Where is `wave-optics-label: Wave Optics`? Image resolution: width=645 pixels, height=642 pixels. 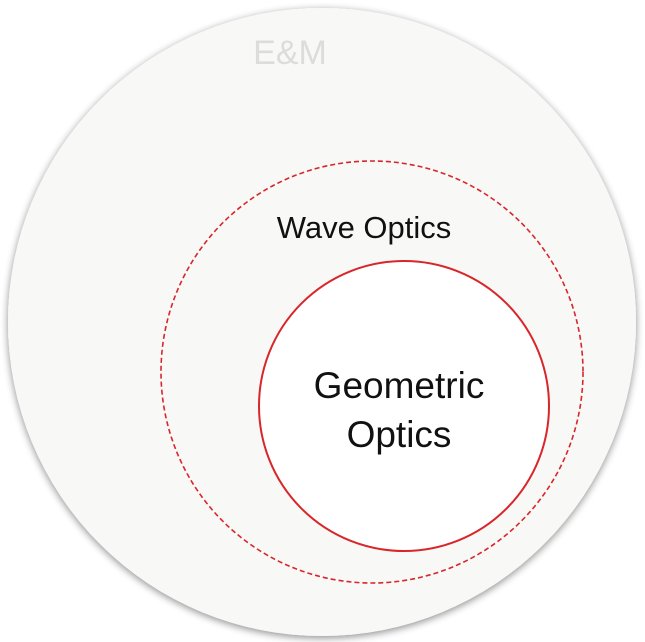 wave-optics-label: Wave Optics is located at coordinates (364, 227).